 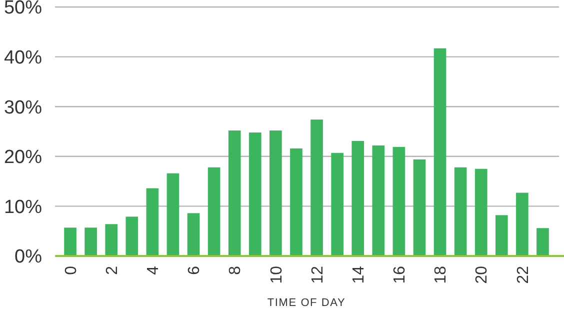 What do you see at coordinates (23, 107) in the screenshot?
I see `y-tick-label: 30%` at bounding box center [23, 107].